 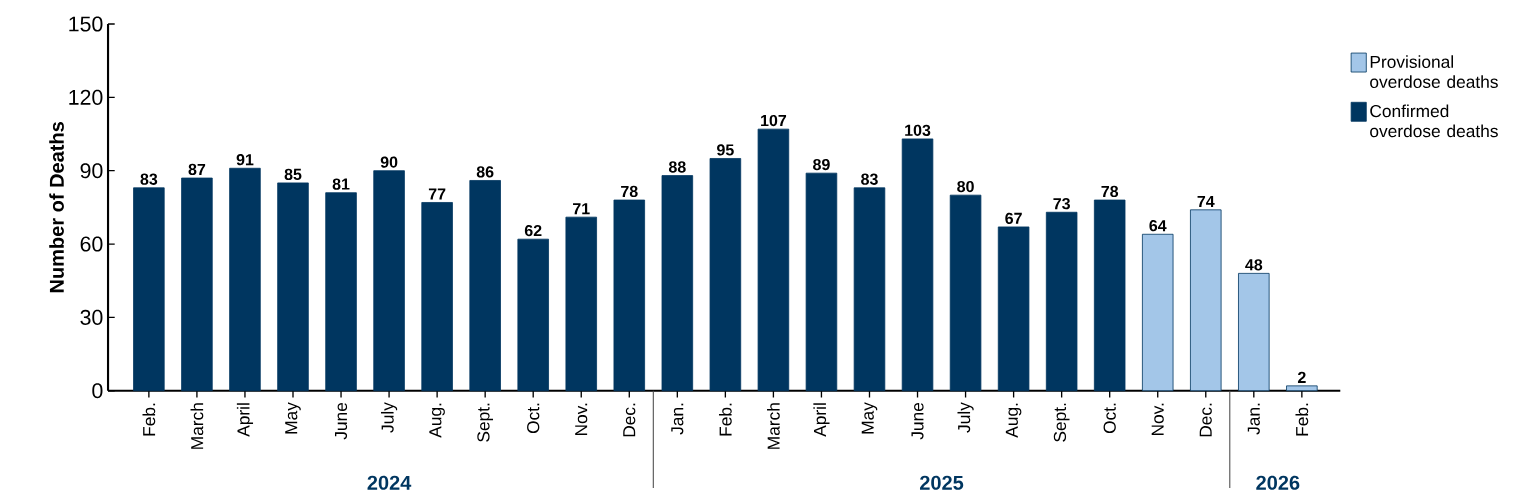 I want to click on y-tick-label: 90, so click(x=91, y=171).